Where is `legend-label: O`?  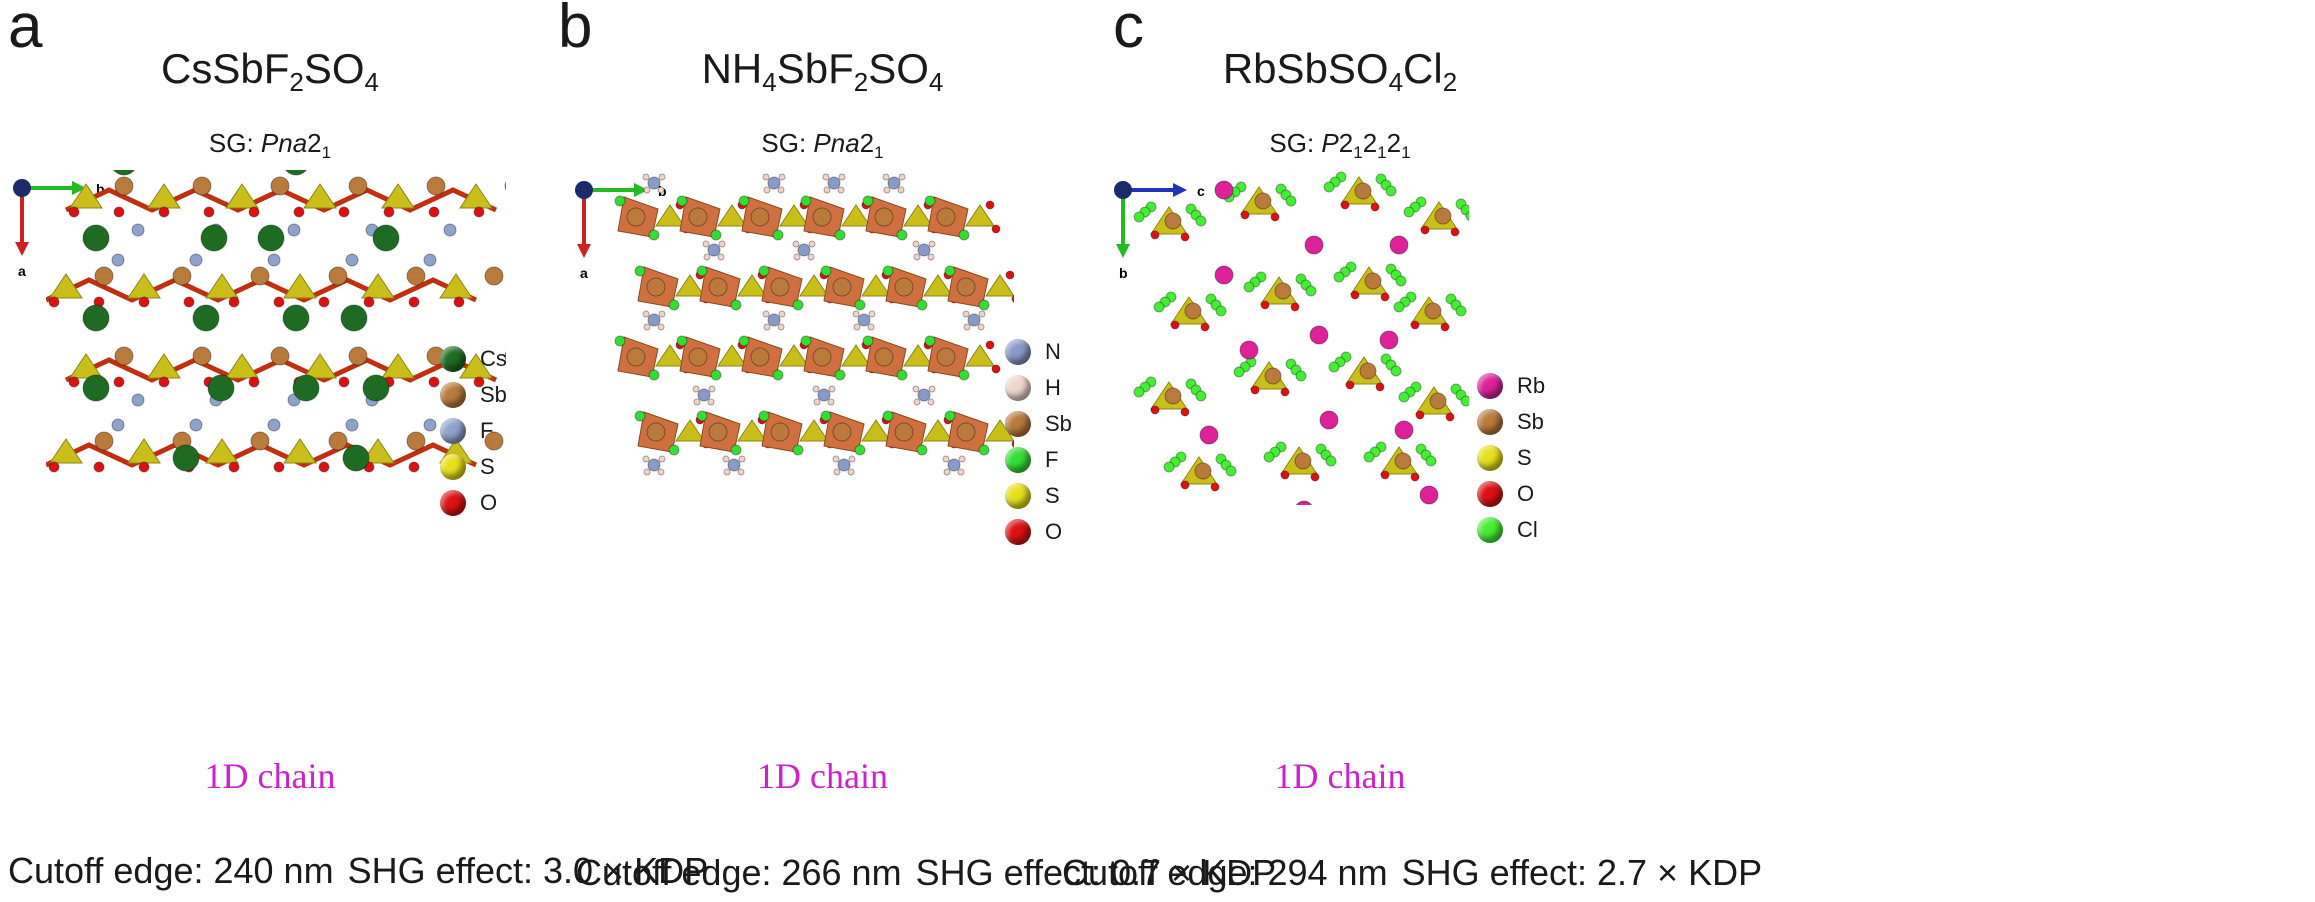 legend-label: O is located at coordinates (1054, 531).